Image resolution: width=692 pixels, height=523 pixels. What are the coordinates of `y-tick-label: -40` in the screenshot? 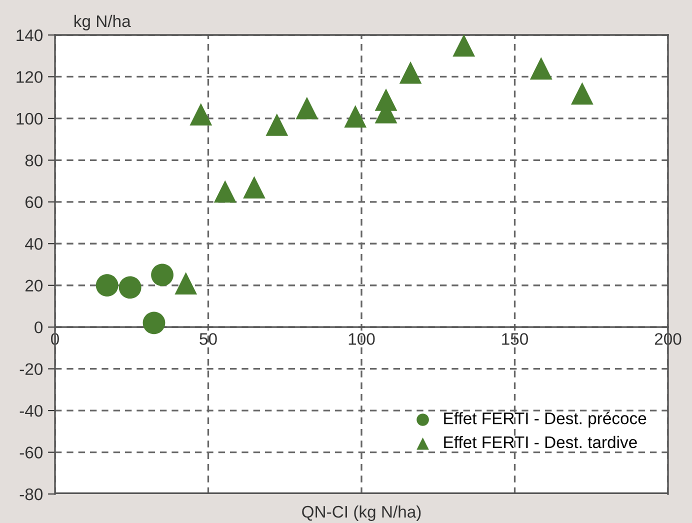 It's located at (31, 410).